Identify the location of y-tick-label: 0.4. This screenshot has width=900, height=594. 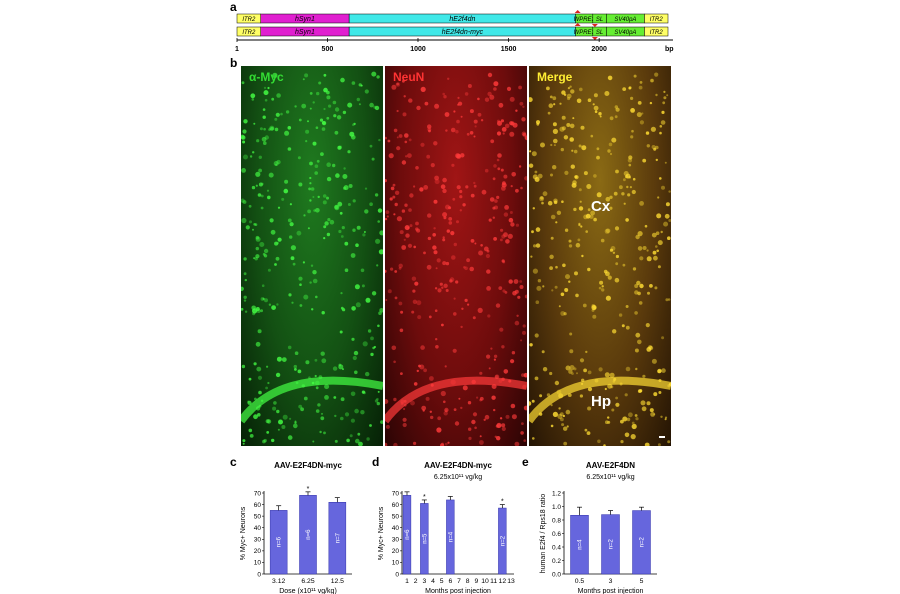
(556, 547).